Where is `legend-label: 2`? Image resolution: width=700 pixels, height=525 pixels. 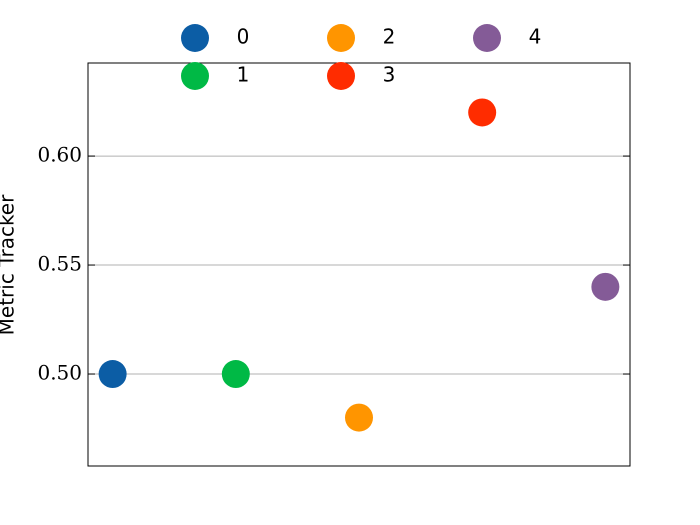
legend-label: 2 is located at coordinates (389, 37).